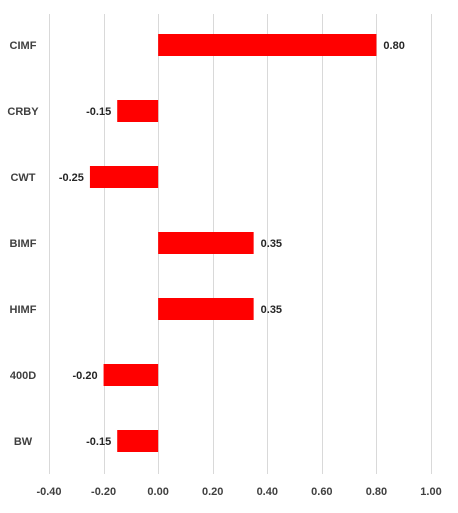 The image size is (458, 513). I want to click on data-label-bw: -0.15, so click(98, 442).